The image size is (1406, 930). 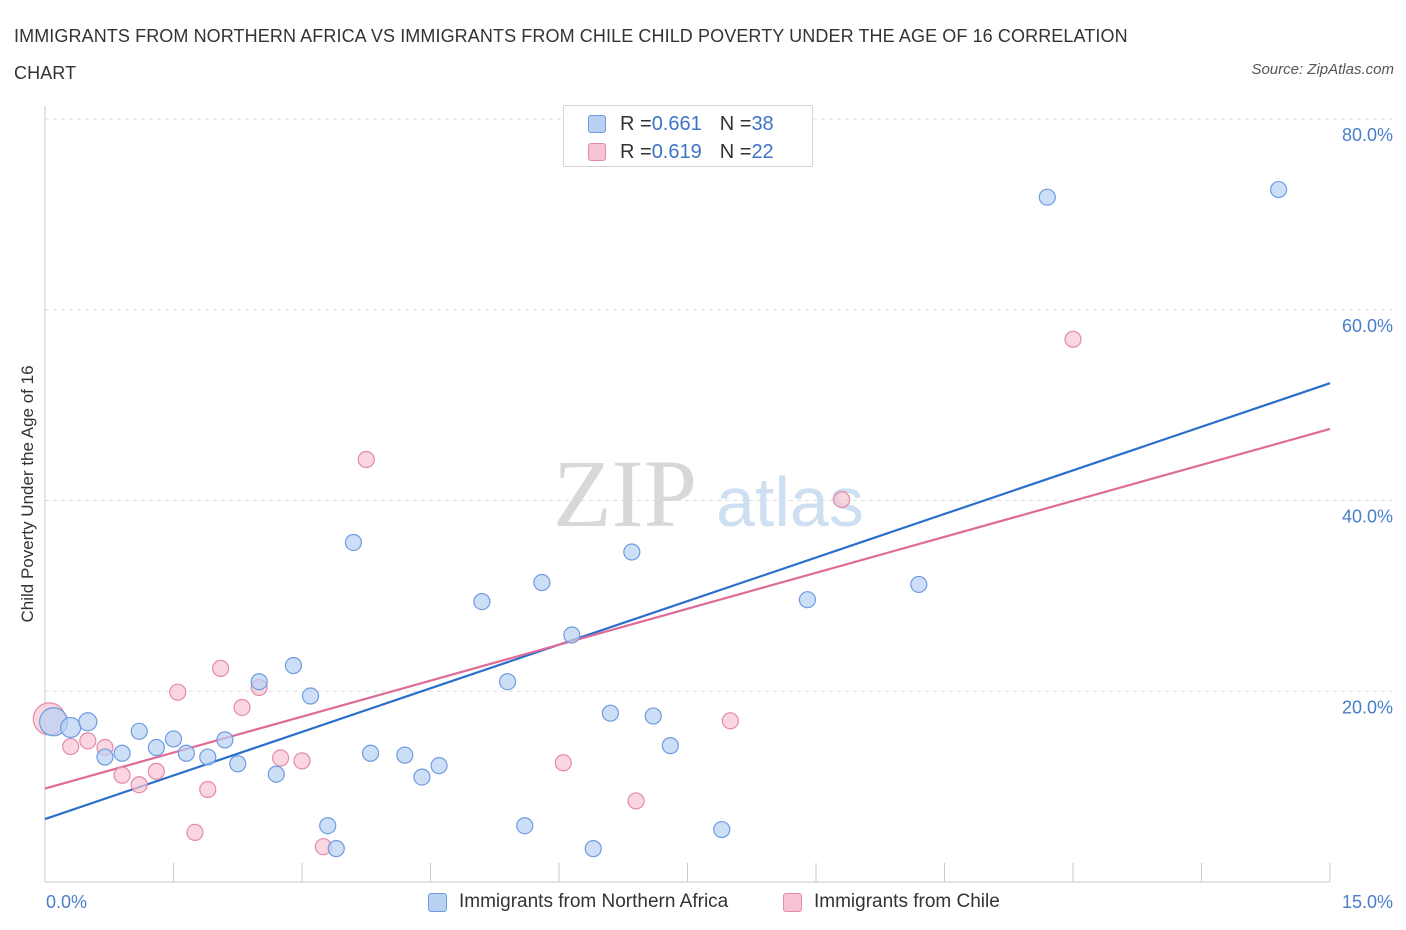 I want to click on legend-row-chile: R = 0.619 N = 22, so click(x=681, y=152).